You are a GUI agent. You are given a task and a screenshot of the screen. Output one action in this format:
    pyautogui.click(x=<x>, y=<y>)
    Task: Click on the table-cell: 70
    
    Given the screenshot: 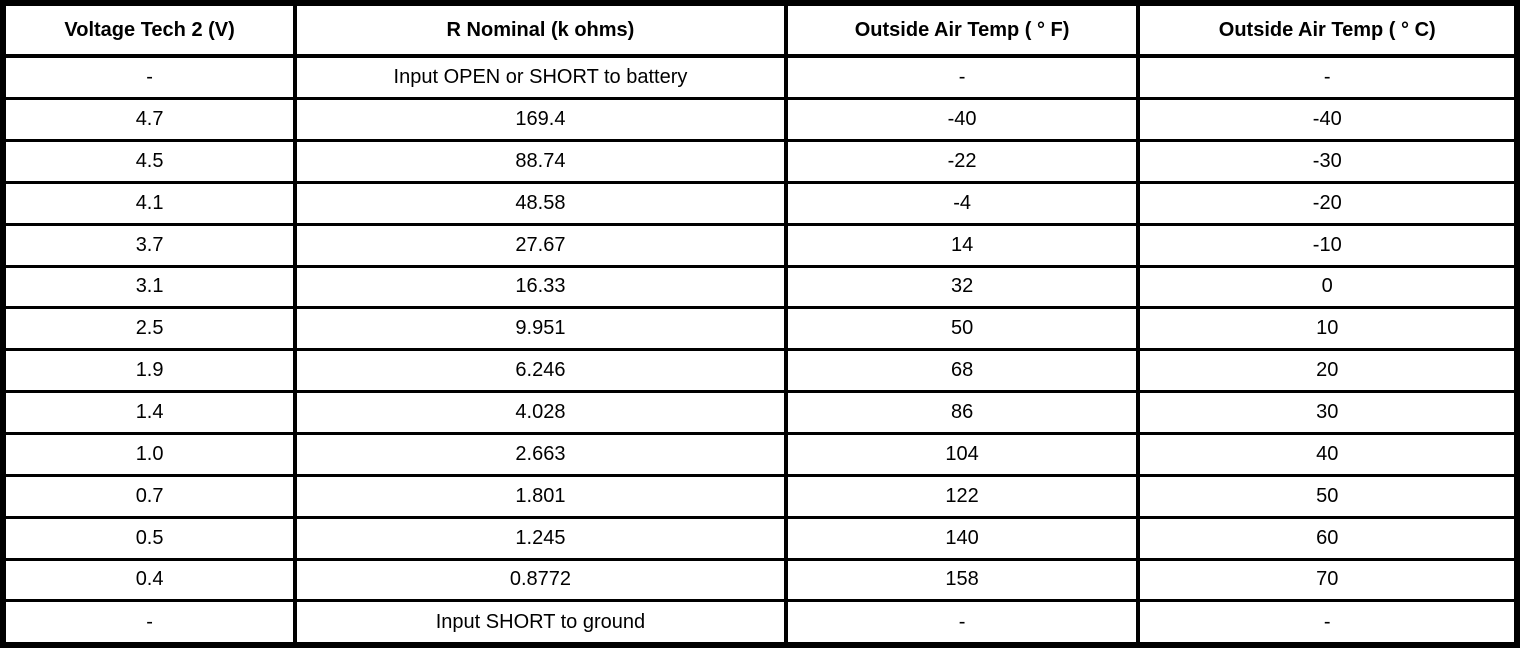 What is the action you would take?
    pyautogui.click(x=1327, y=580)
    